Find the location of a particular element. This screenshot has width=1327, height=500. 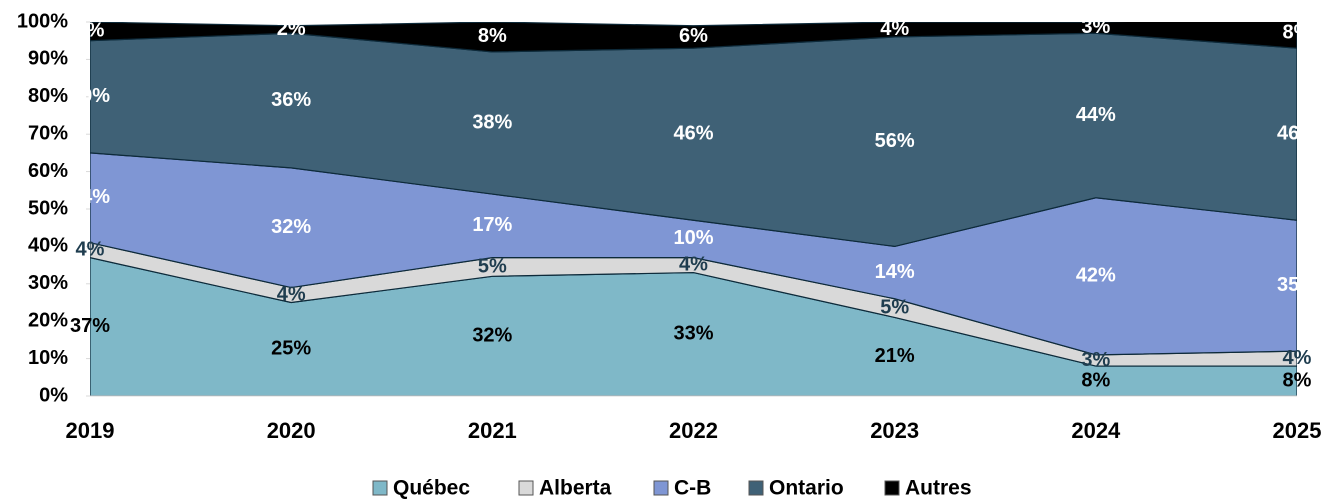

y-tick-label: 30% is located at coordinates (48, 283).